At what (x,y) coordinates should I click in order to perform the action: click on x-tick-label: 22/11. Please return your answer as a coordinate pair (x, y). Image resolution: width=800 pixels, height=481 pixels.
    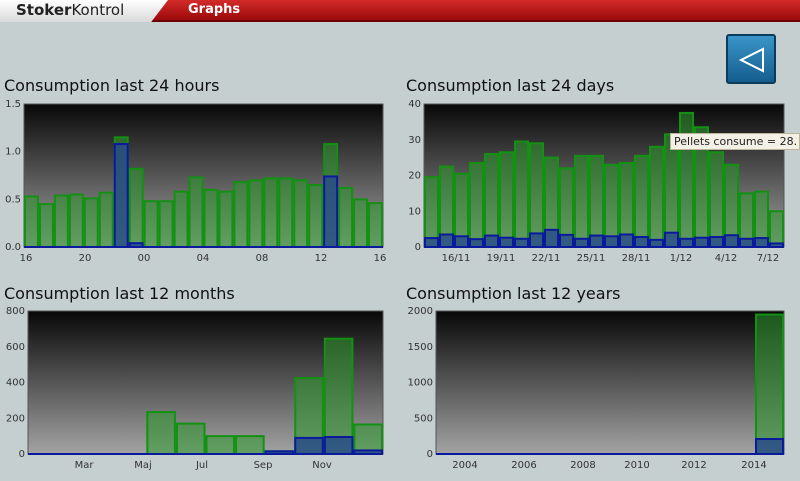
    Looking at the image, I should click on (546, 258).